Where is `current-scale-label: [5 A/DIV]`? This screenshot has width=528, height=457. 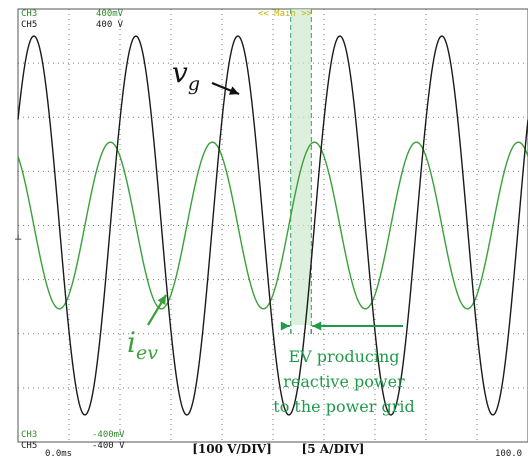
current-scale-label: [5 A/DIV] is located at coordinates (333, 449).